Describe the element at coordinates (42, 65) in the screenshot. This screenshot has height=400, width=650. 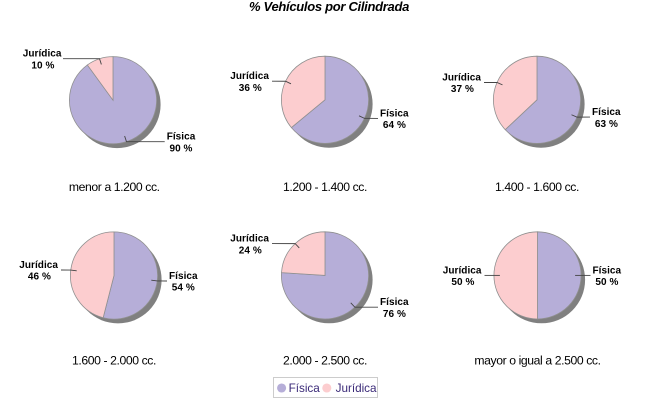
I see `svg-text: 10 %` at that location.